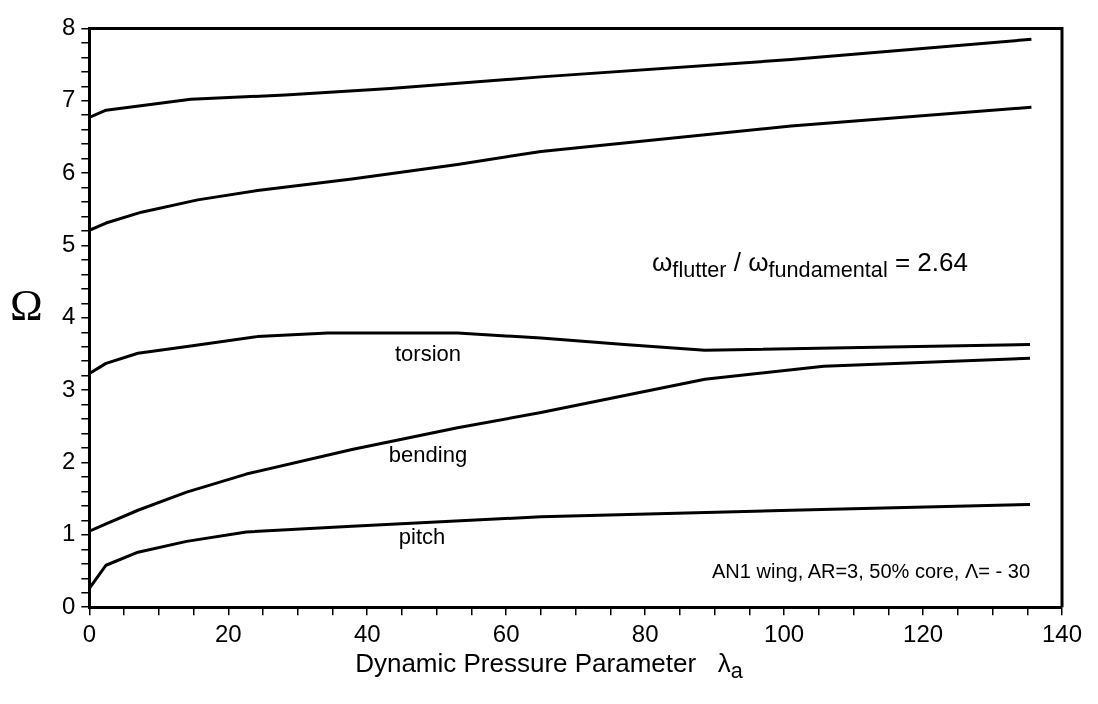  Describe the element at coordinates (26, 305) in the screenshot. I see `y-axis-title: Ω` at that location.